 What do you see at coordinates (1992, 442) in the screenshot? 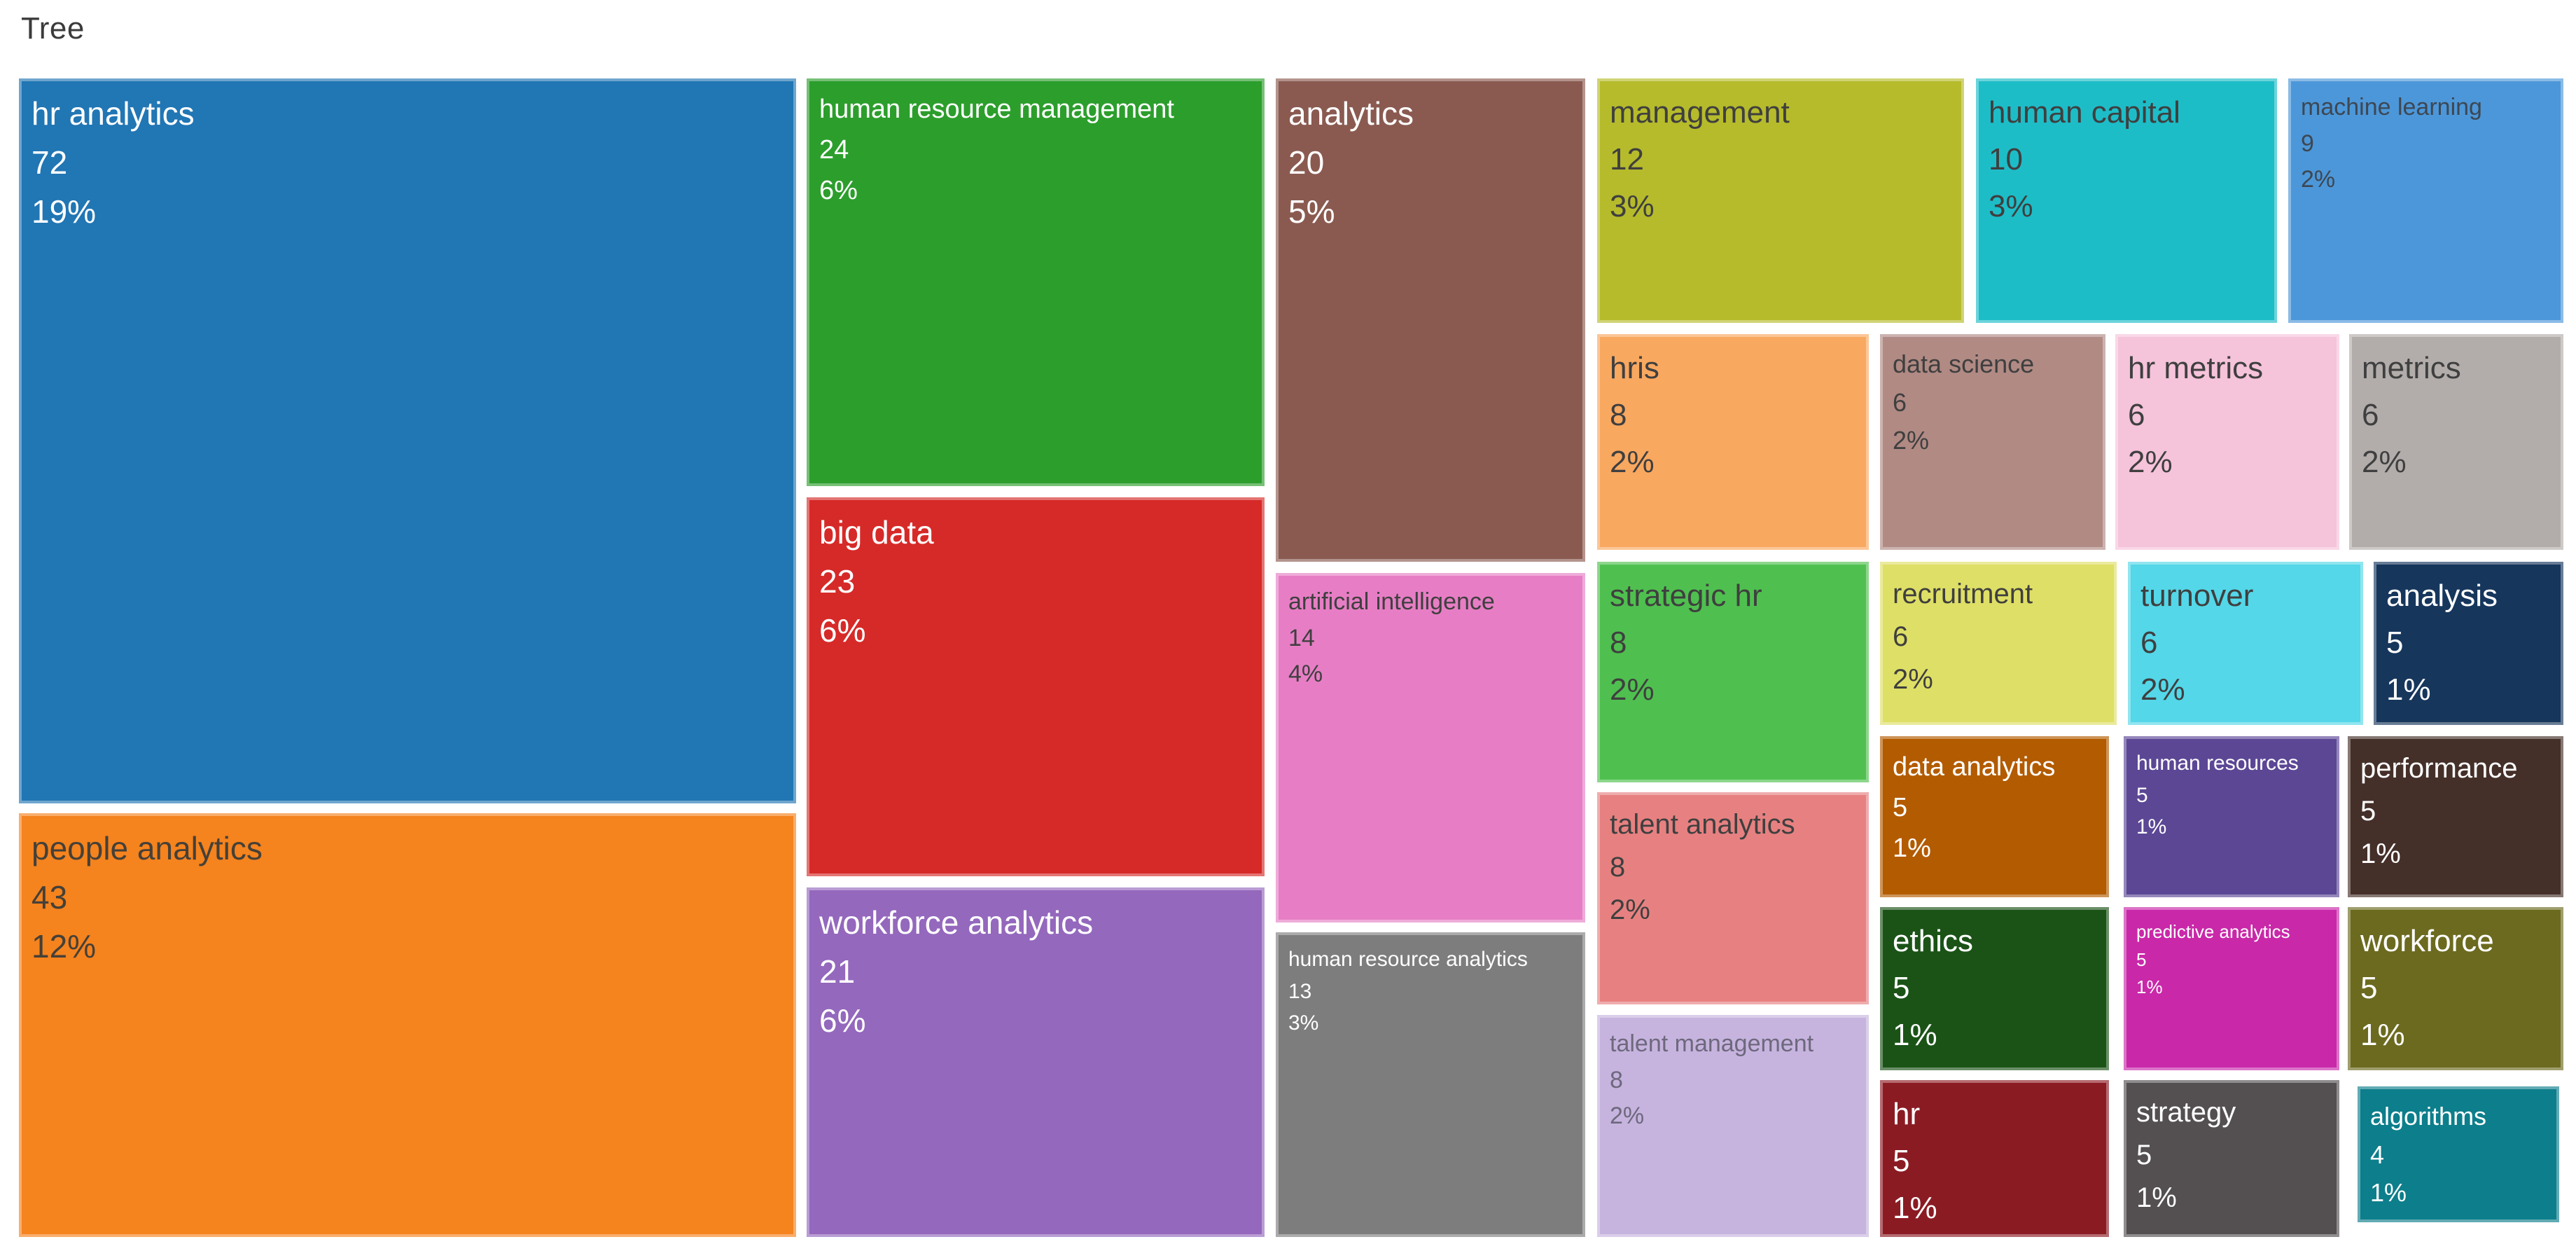
I see `treemap-tile-data-science: data science 6 2%` at bounding box center [1992, 442].